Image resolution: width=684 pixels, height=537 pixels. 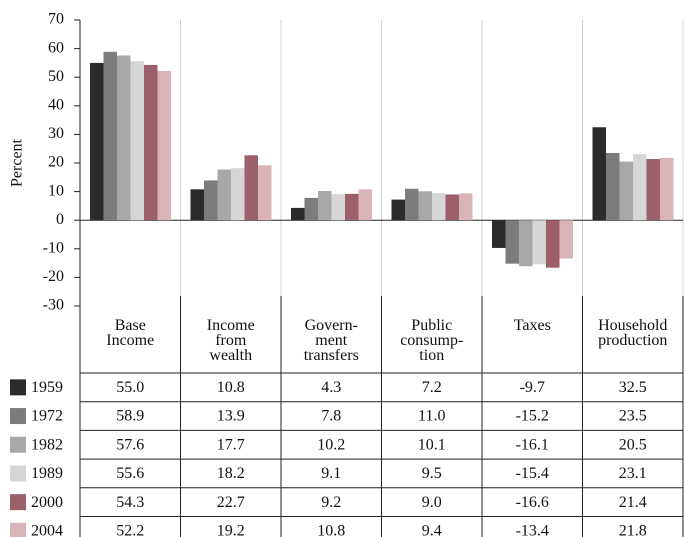 What do you see at coordinates (633, 387) in the screenshot?
I see `table-value: 32.5` at bounding box center [633, 387].